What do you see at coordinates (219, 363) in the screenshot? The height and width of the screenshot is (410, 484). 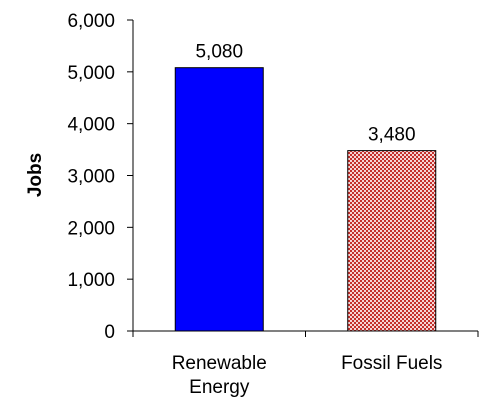 I see `category-label-line: Renewable` at bounding box center [219, 363].